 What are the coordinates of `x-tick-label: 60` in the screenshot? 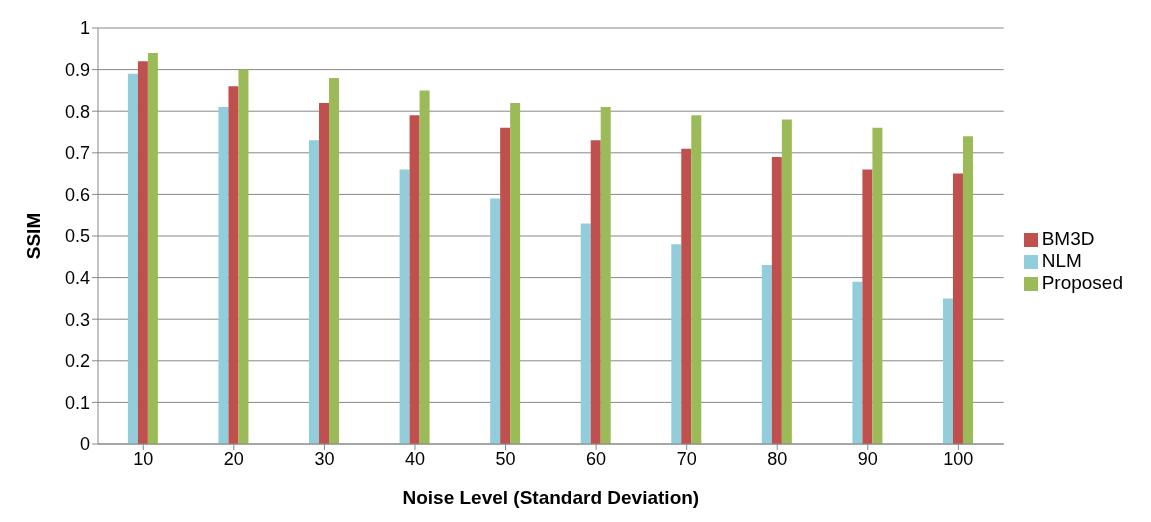 It's located at (596, 458).